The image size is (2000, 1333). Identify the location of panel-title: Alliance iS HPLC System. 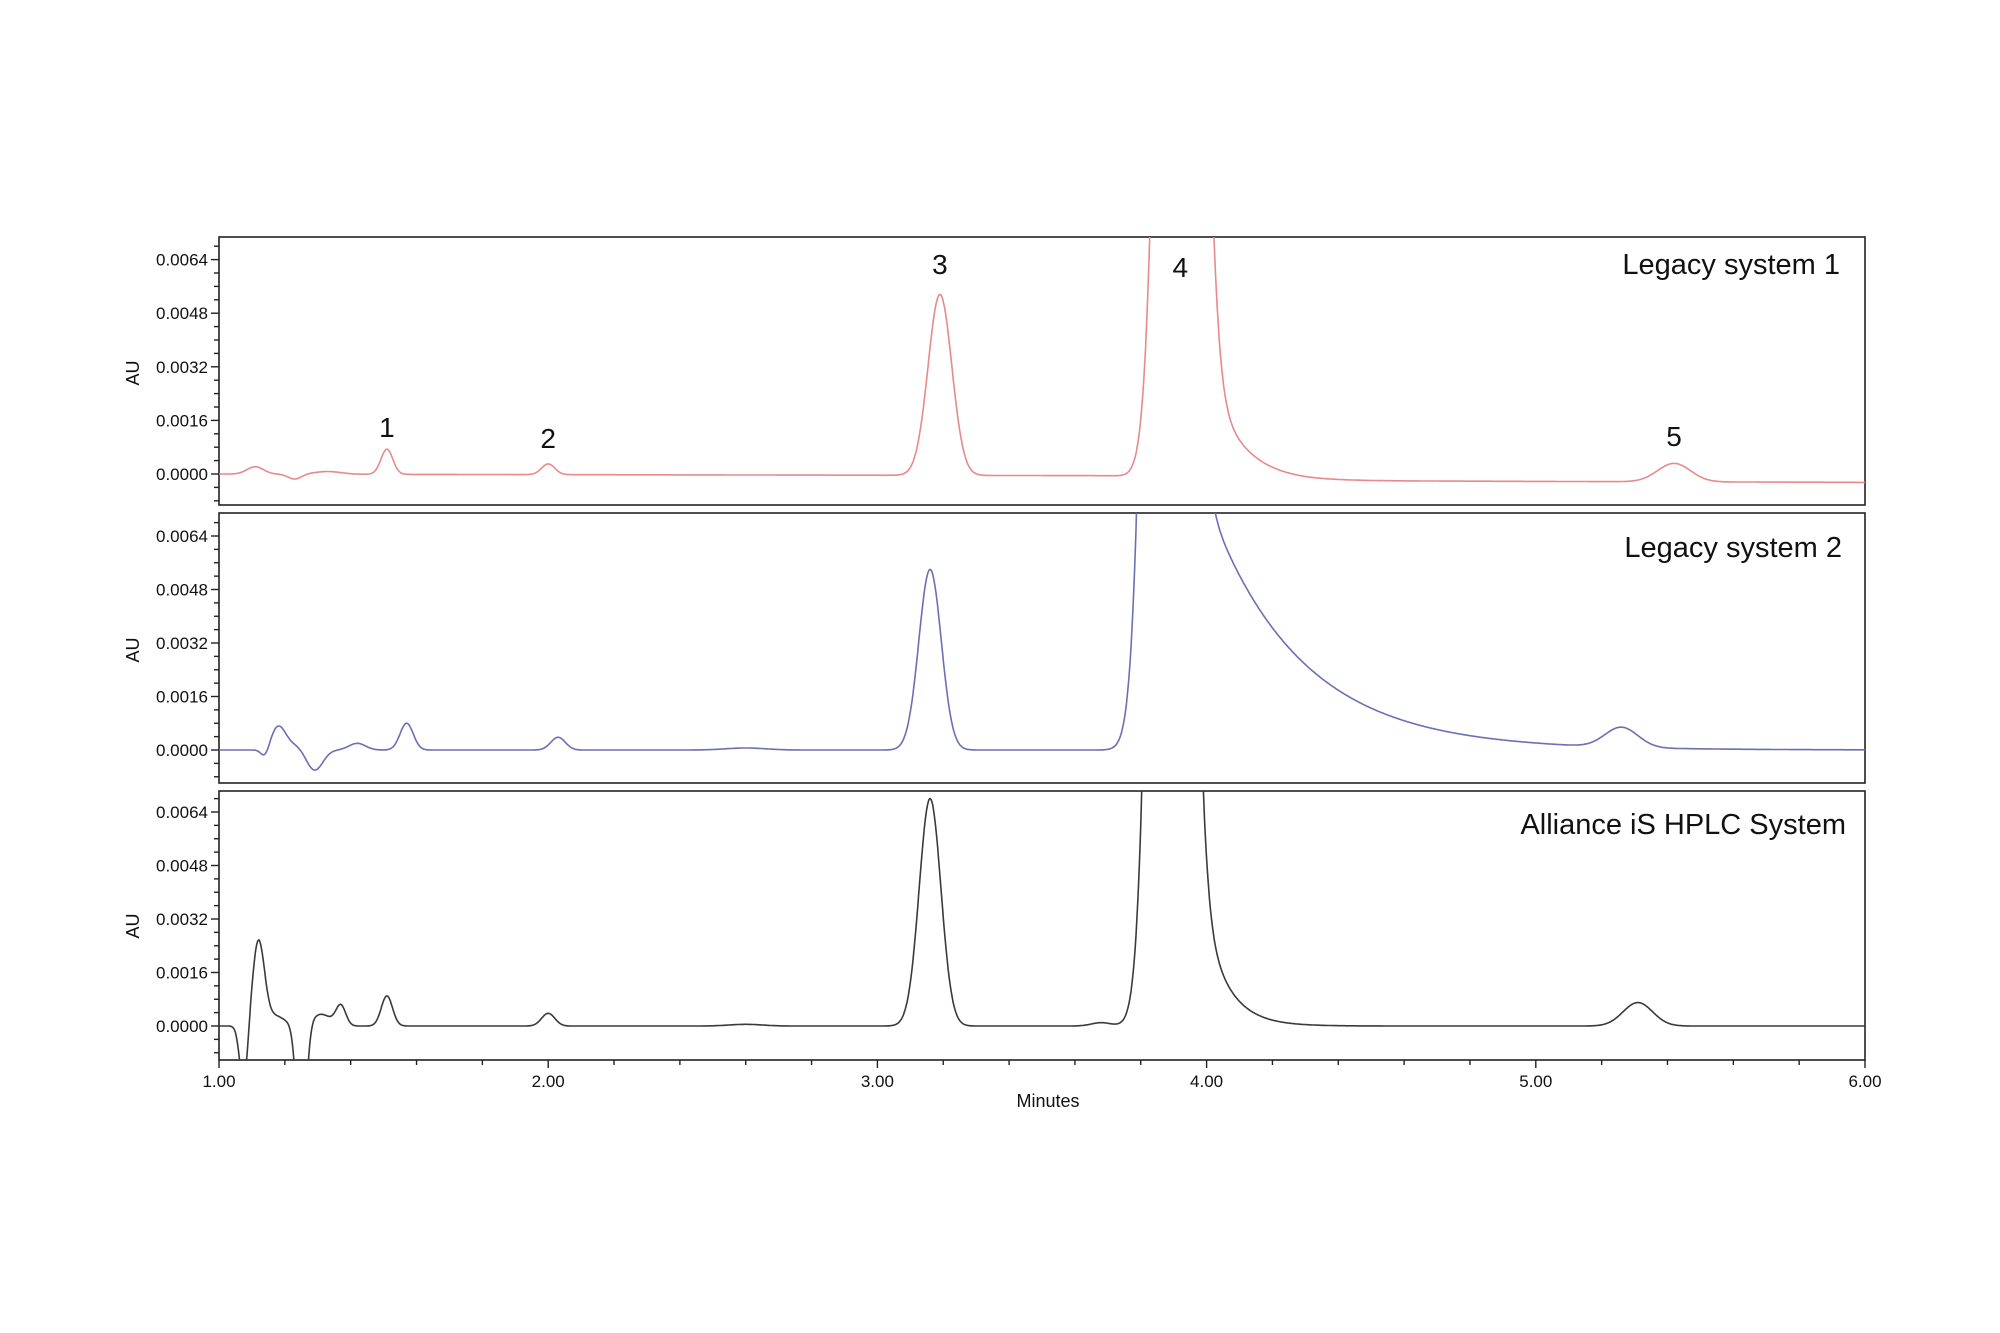
(1683, 825).